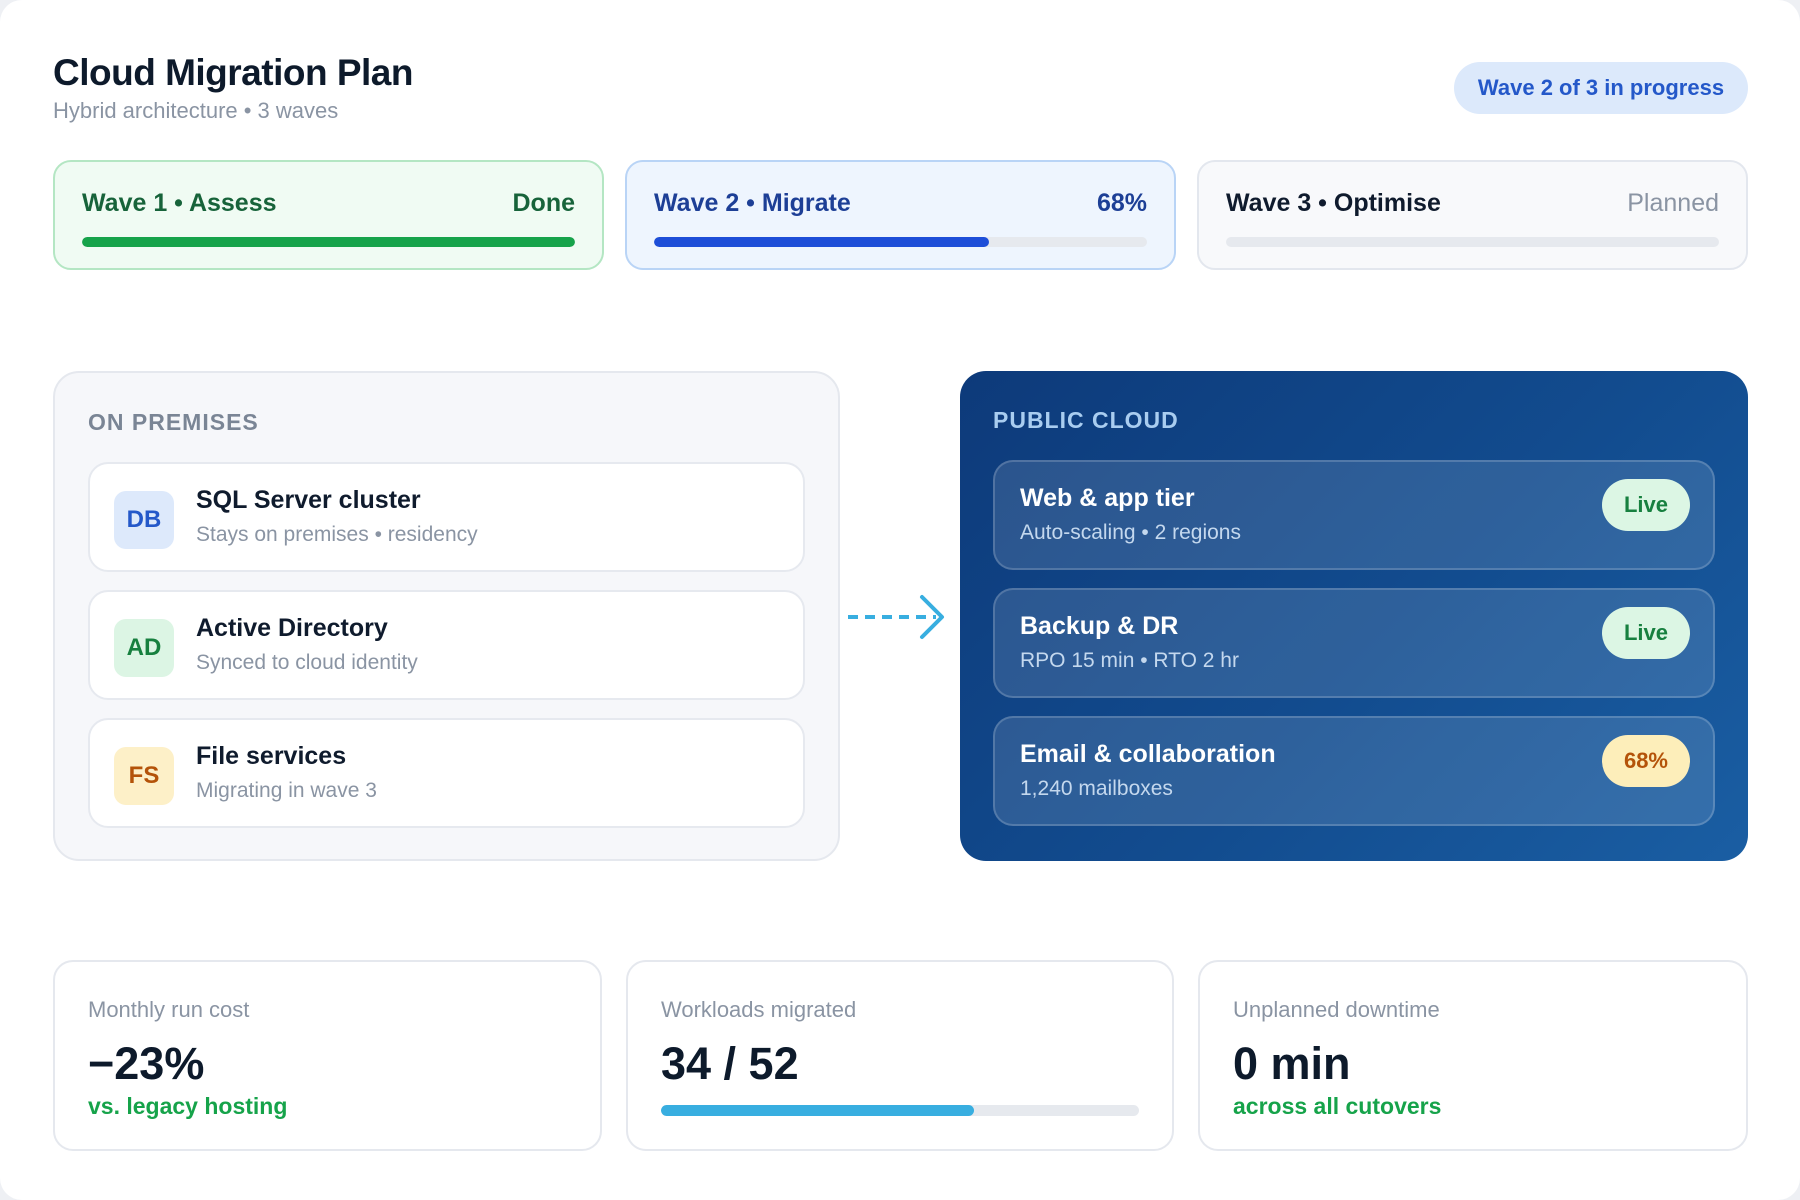 Image resolution: width=1800 pixels, height=1200 pixels. Describe the element at coordinates (196, 110) in the screenshot. I see `page-subtitle: Hybrid architecture • 3 waves` at that location.